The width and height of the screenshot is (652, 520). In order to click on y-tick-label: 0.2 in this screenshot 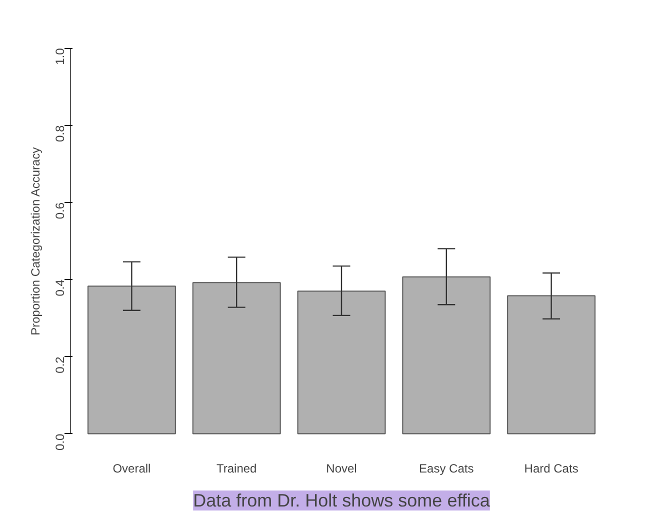, I will do `click(60, 365)`.